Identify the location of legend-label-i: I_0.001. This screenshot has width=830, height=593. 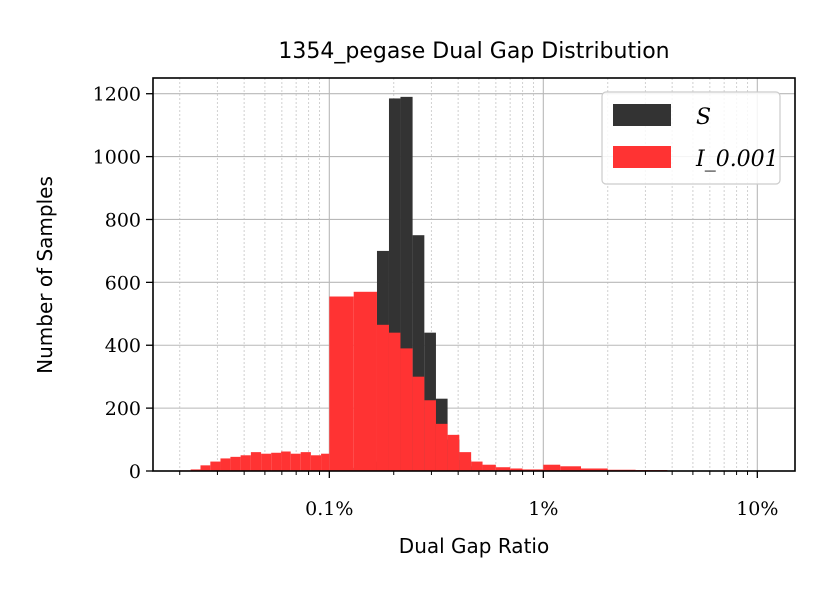
(737, 159).